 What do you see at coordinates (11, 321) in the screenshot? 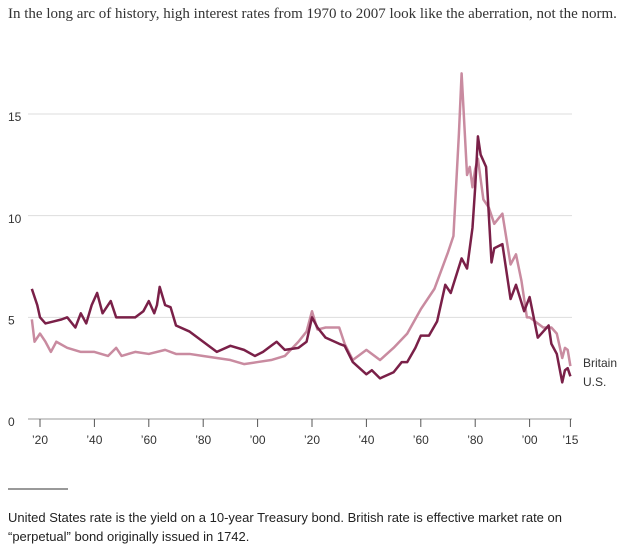
I see `y-tick-label: 5` at bounding box center [11, 321].